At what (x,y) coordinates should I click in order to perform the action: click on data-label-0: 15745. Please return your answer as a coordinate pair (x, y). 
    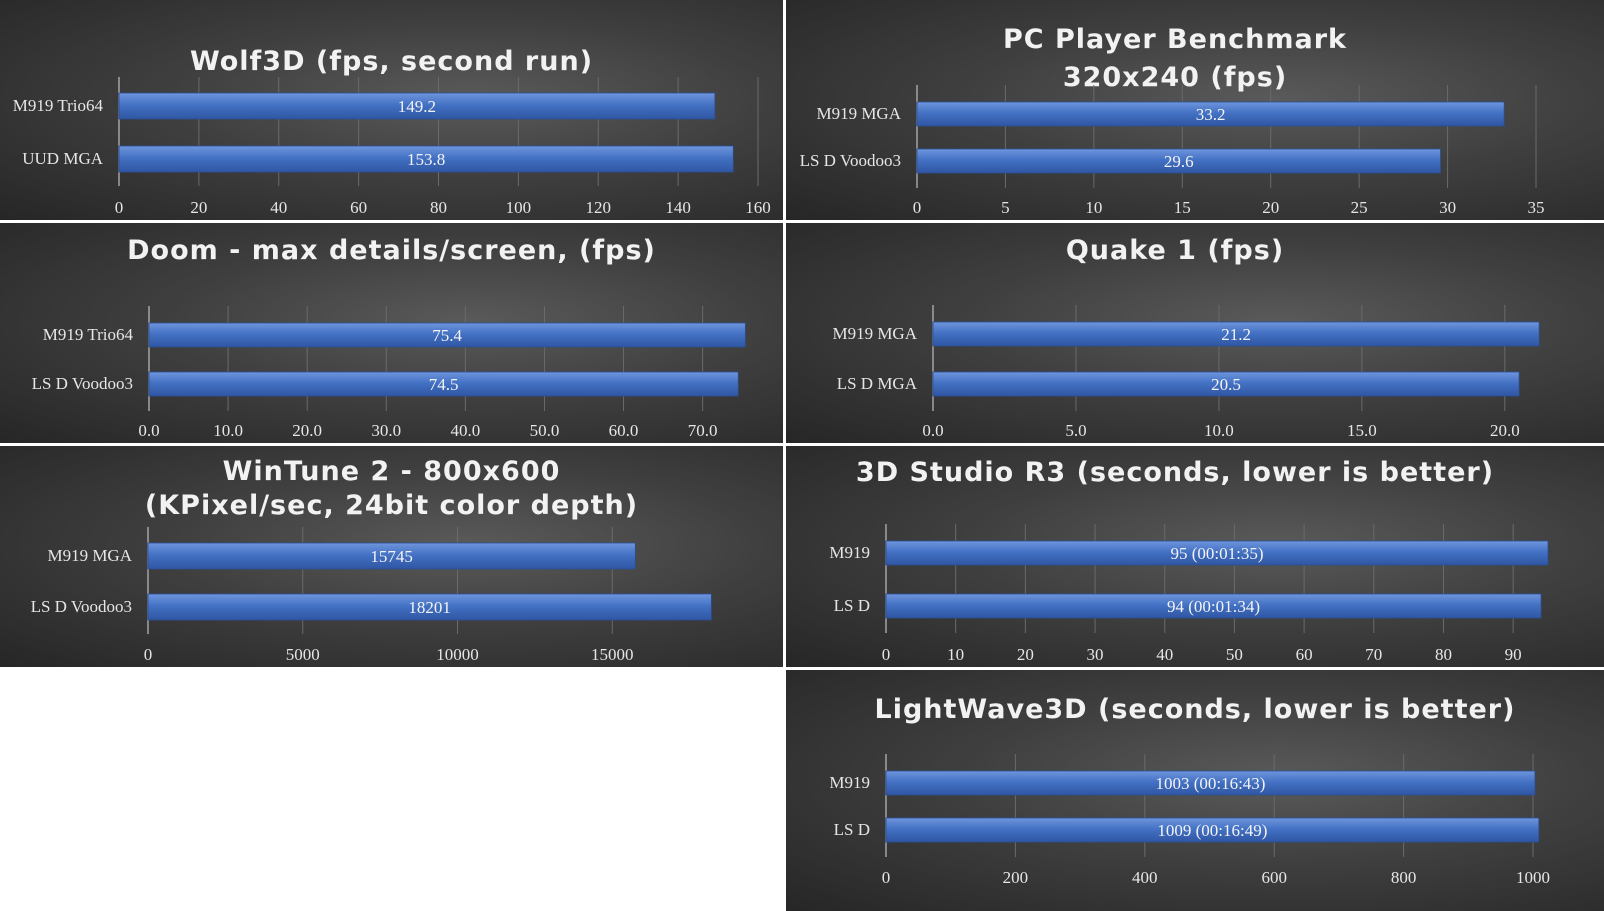
    Looking at the image, I should click on (391, 556).